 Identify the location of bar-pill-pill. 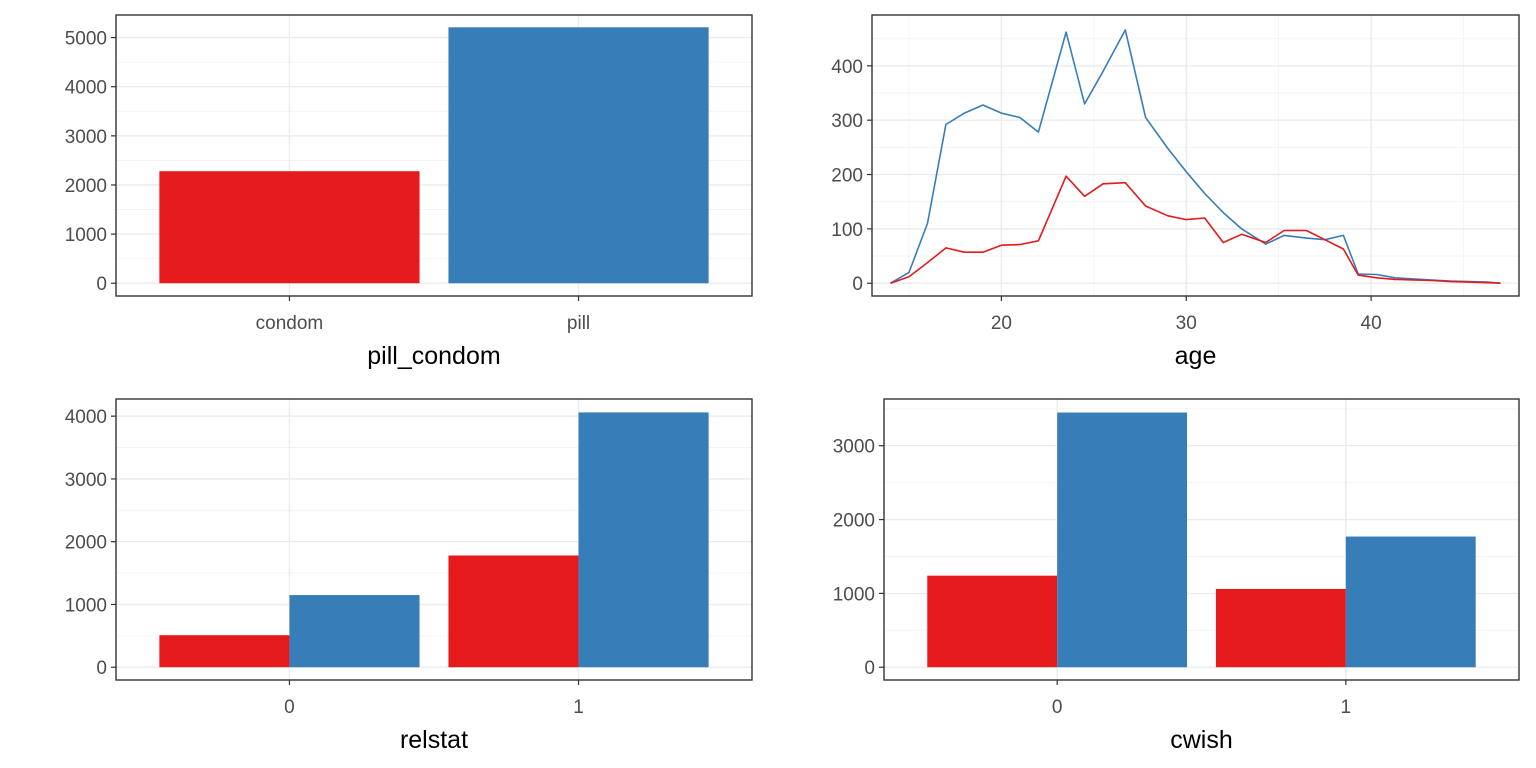
(578, 155).